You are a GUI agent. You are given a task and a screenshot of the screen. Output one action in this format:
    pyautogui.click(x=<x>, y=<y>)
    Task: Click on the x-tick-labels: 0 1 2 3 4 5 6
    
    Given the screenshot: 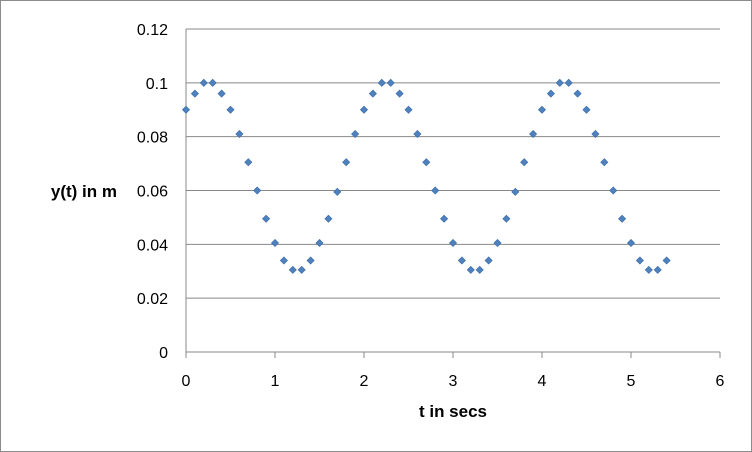 What is the action you would take?
    pyautogui.click(x=453, y=381)
    